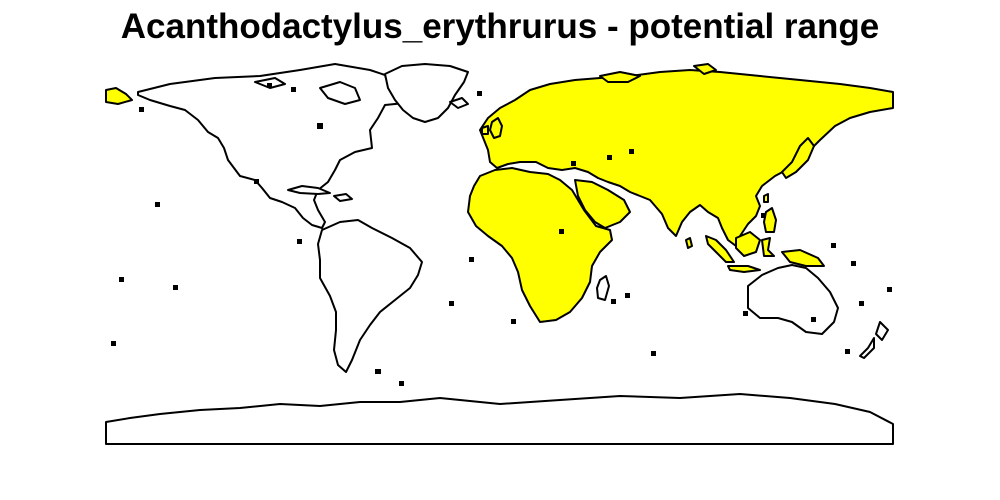 This screenshot has height=500, width=1000. What do you see at coordinates (426, 93) in the screenshot?
I see `greenland-landmass` at bounding box center [426, 93].